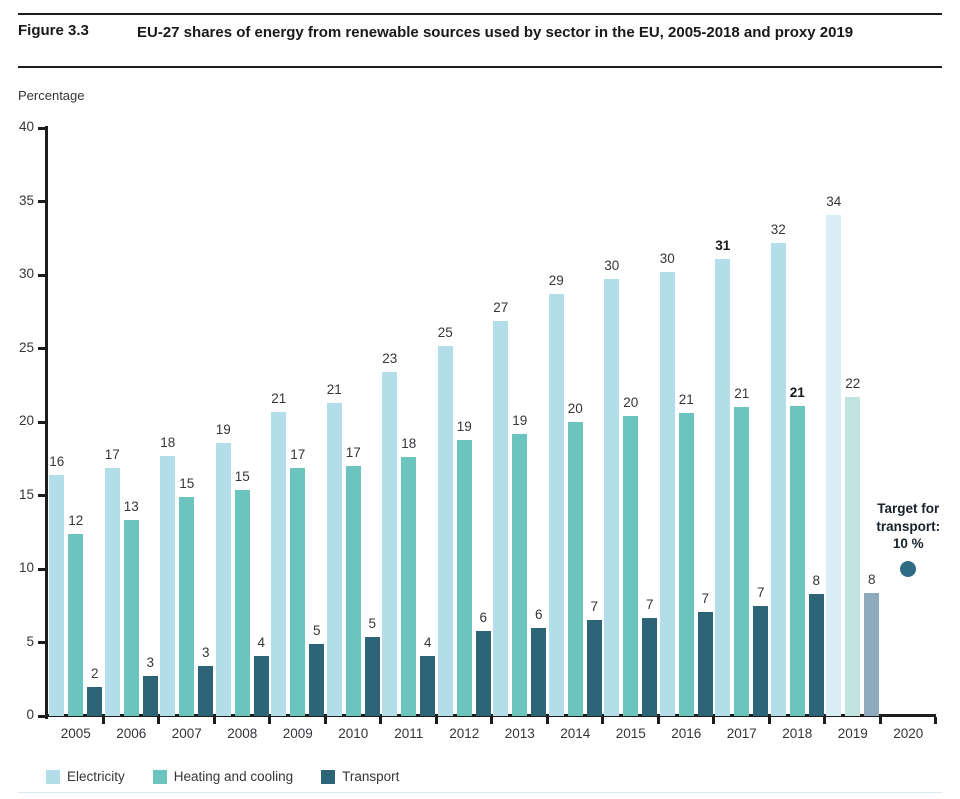 This screenshot has width=960, height=799. I want to click on bar-heating-and-cooling-2008, so click(242, 602).